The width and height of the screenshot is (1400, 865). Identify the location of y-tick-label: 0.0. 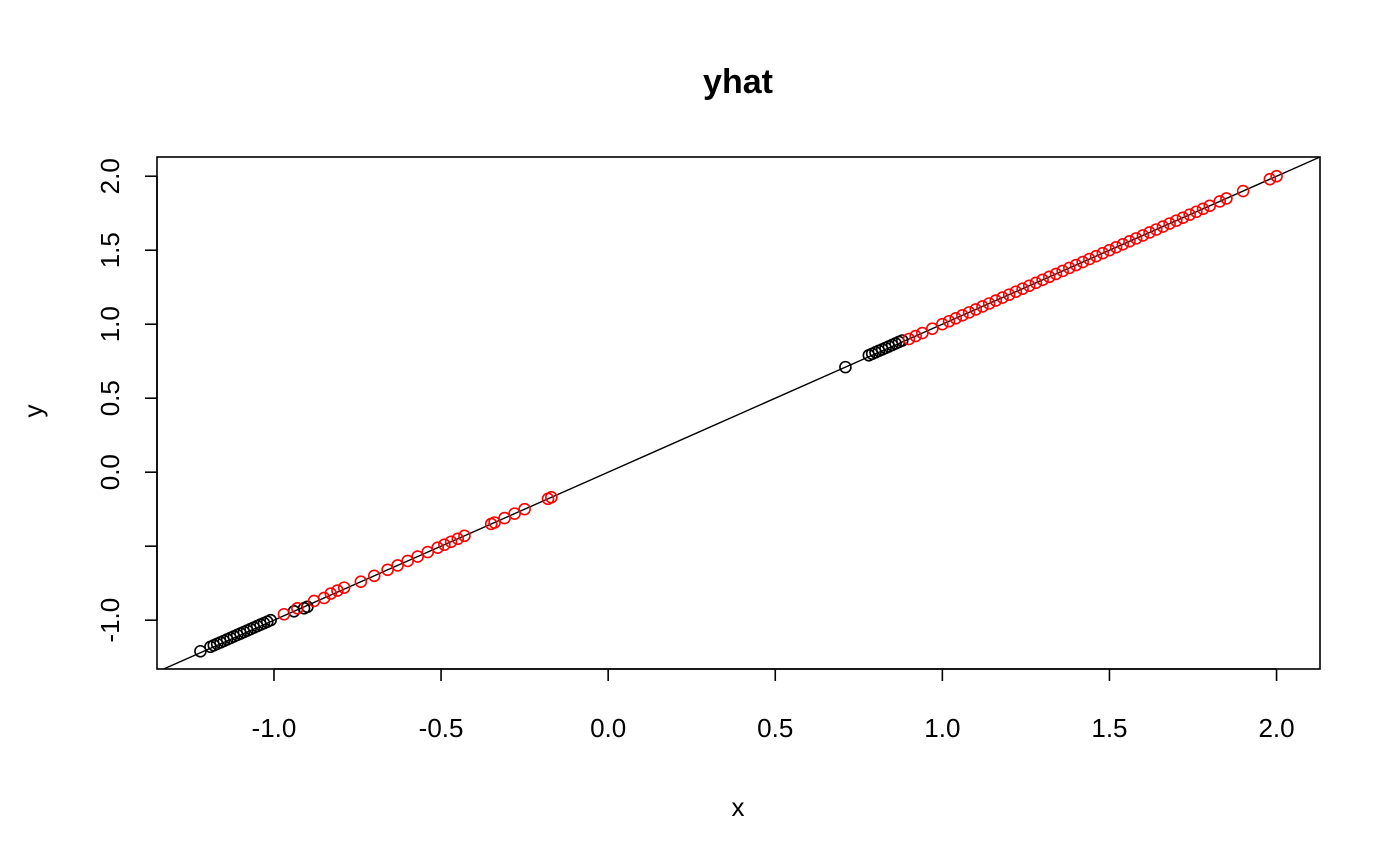
(110, 472).